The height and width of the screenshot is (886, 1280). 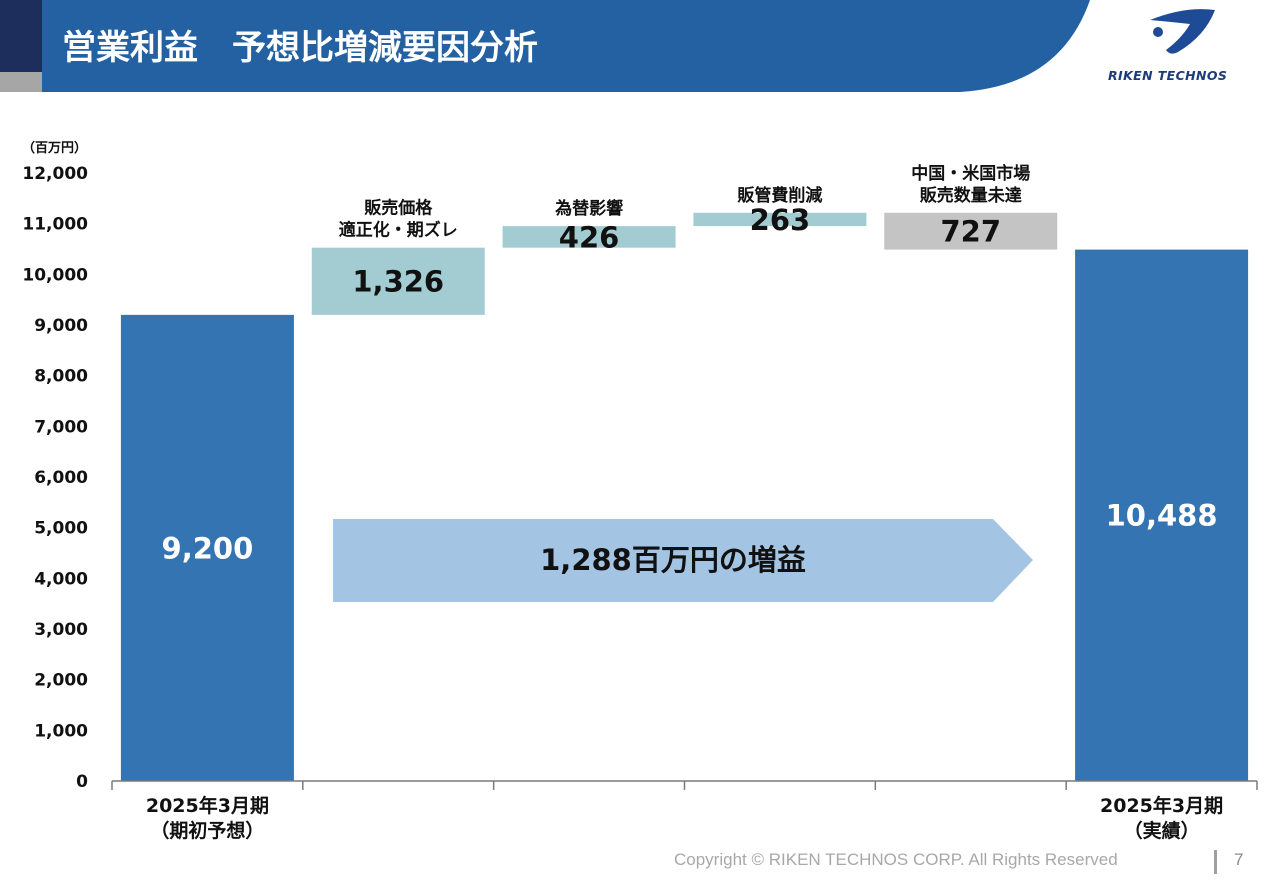 I want to click on y-tick-label: 0, so click(x=82, y=782).